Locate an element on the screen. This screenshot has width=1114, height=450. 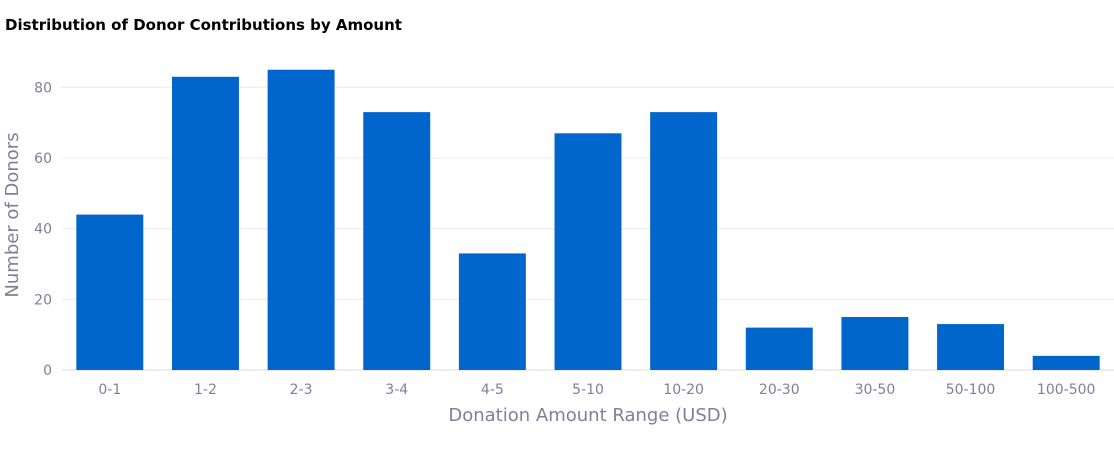
x-tick-label: 100-500 is located at coordinates (1066, 390).